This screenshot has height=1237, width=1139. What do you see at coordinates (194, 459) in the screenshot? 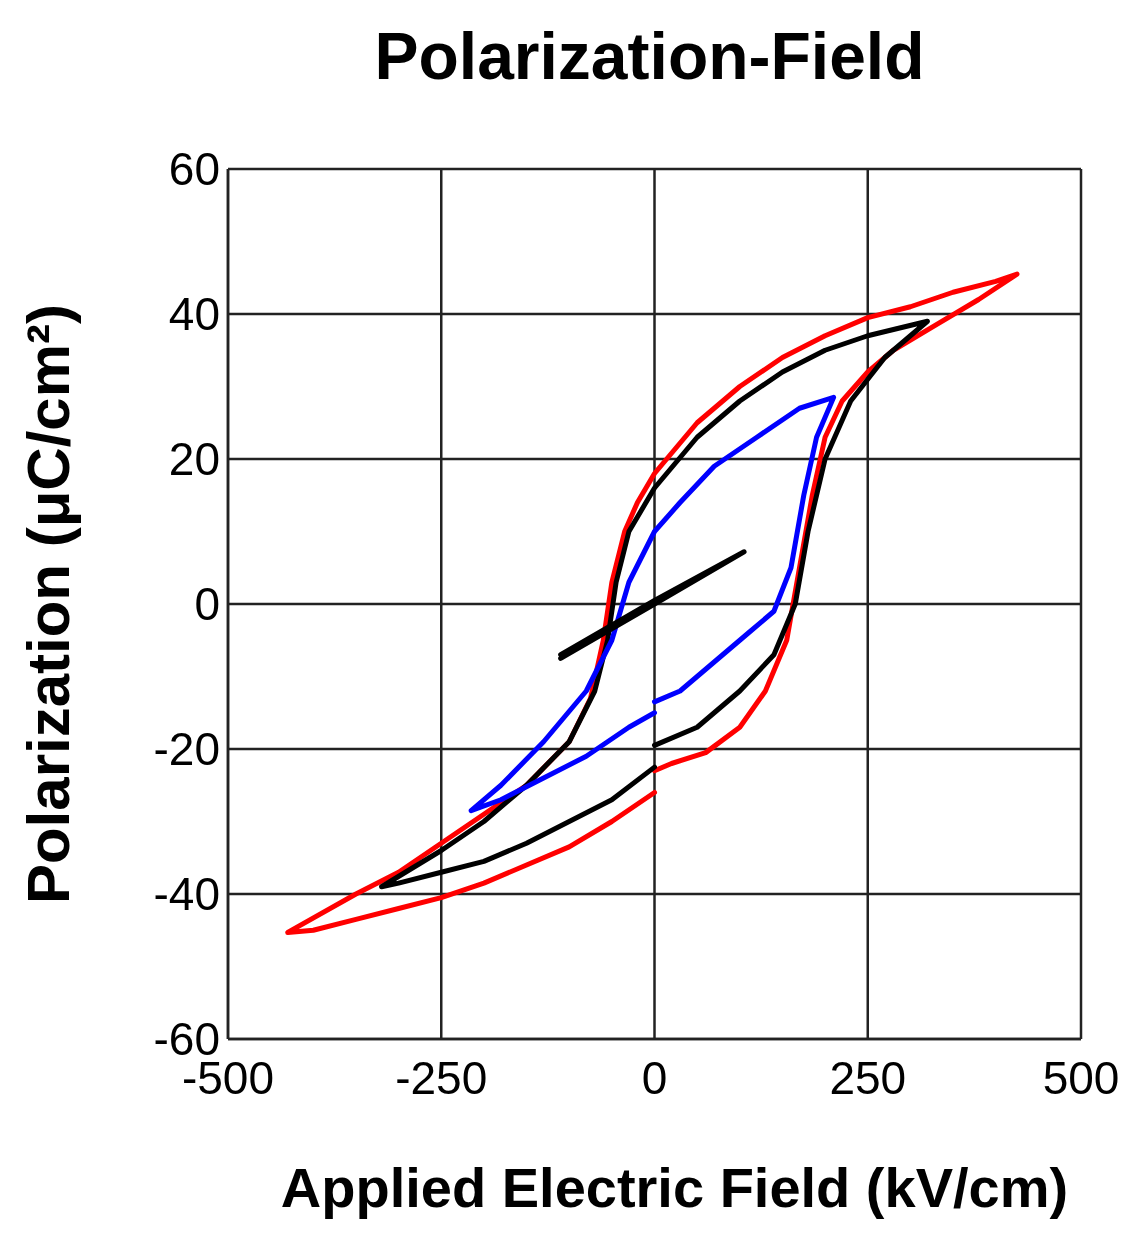
I see `y-tick-label: 20` at bounding box center [194, 459].